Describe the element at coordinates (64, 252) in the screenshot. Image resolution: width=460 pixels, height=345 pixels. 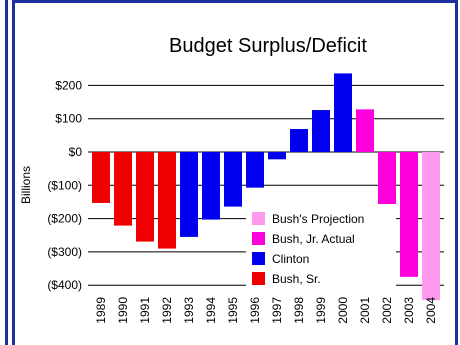
I see `y-tick-label: ($300)` at that location.